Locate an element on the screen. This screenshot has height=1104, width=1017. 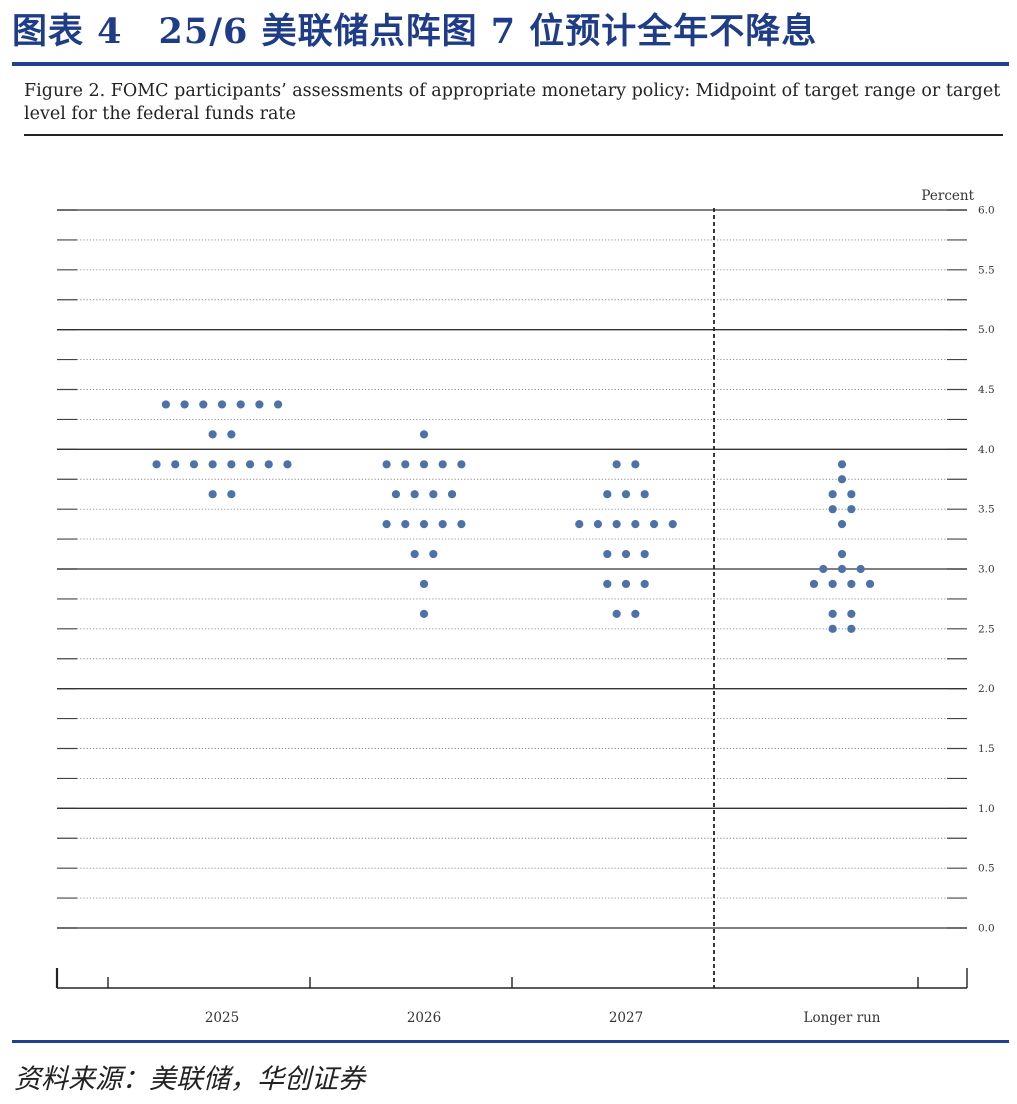
y-tick-label: 6.0 is located at coordinates (986, 211).